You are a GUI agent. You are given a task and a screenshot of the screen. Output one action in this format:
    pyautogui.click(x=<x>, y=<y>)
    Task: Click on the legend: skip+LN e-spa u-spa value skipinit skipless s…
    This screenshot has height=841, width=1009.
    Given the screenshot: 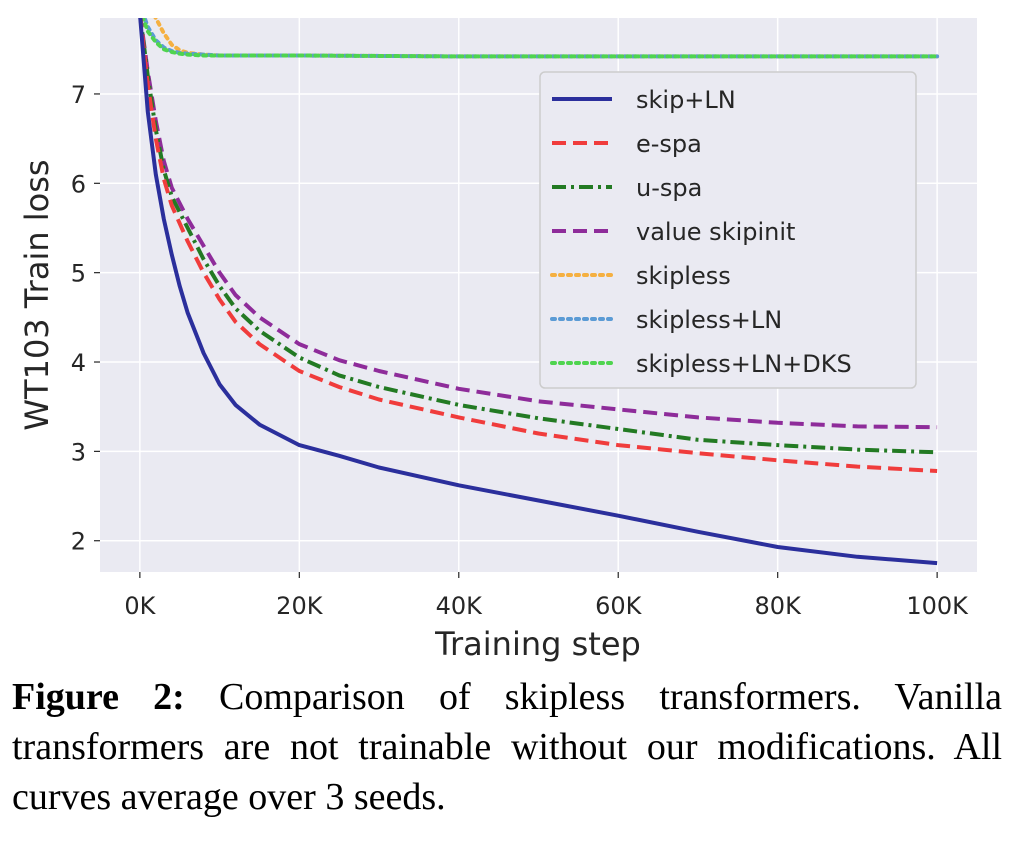 What is the action you would take?
    pyautogui.click(x=728, y=230)
    